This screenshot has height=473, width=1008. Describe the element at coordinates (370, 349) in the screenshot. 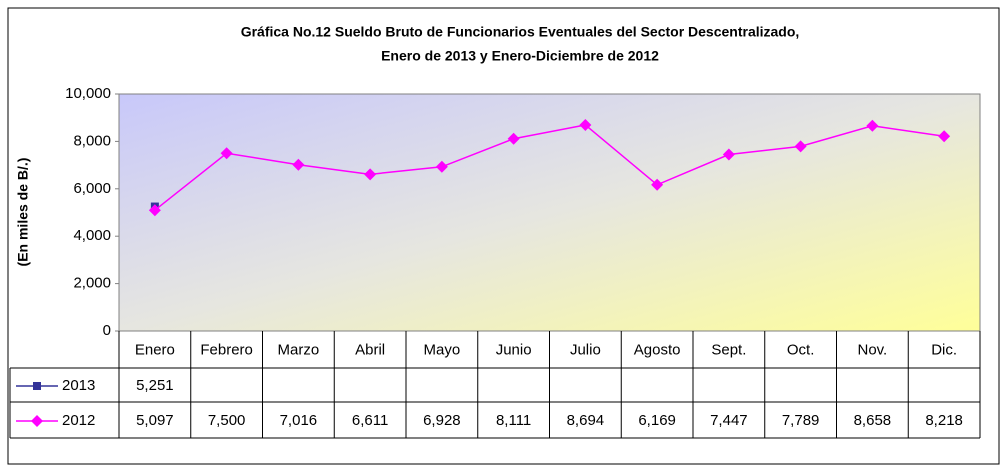

I see `x-tick-label: Abril` at that location.